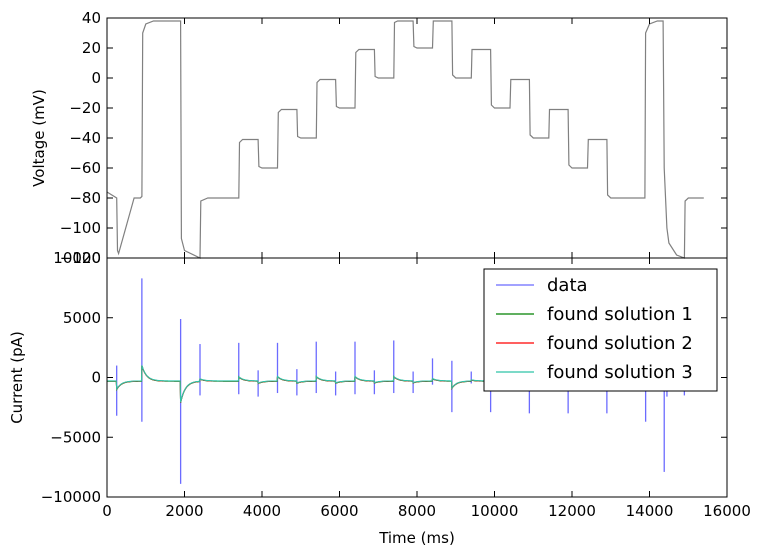 This screenshot has height=557, width=763. Describe the element at coordinates (85, 138) in the screenshot. I see `voltage-ytick-label: −40` at that location.